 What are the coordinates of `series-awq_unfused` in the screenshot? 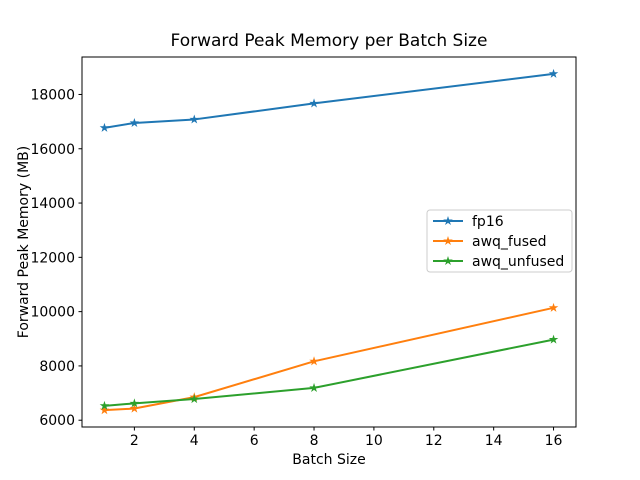 It's located at (329, 372).